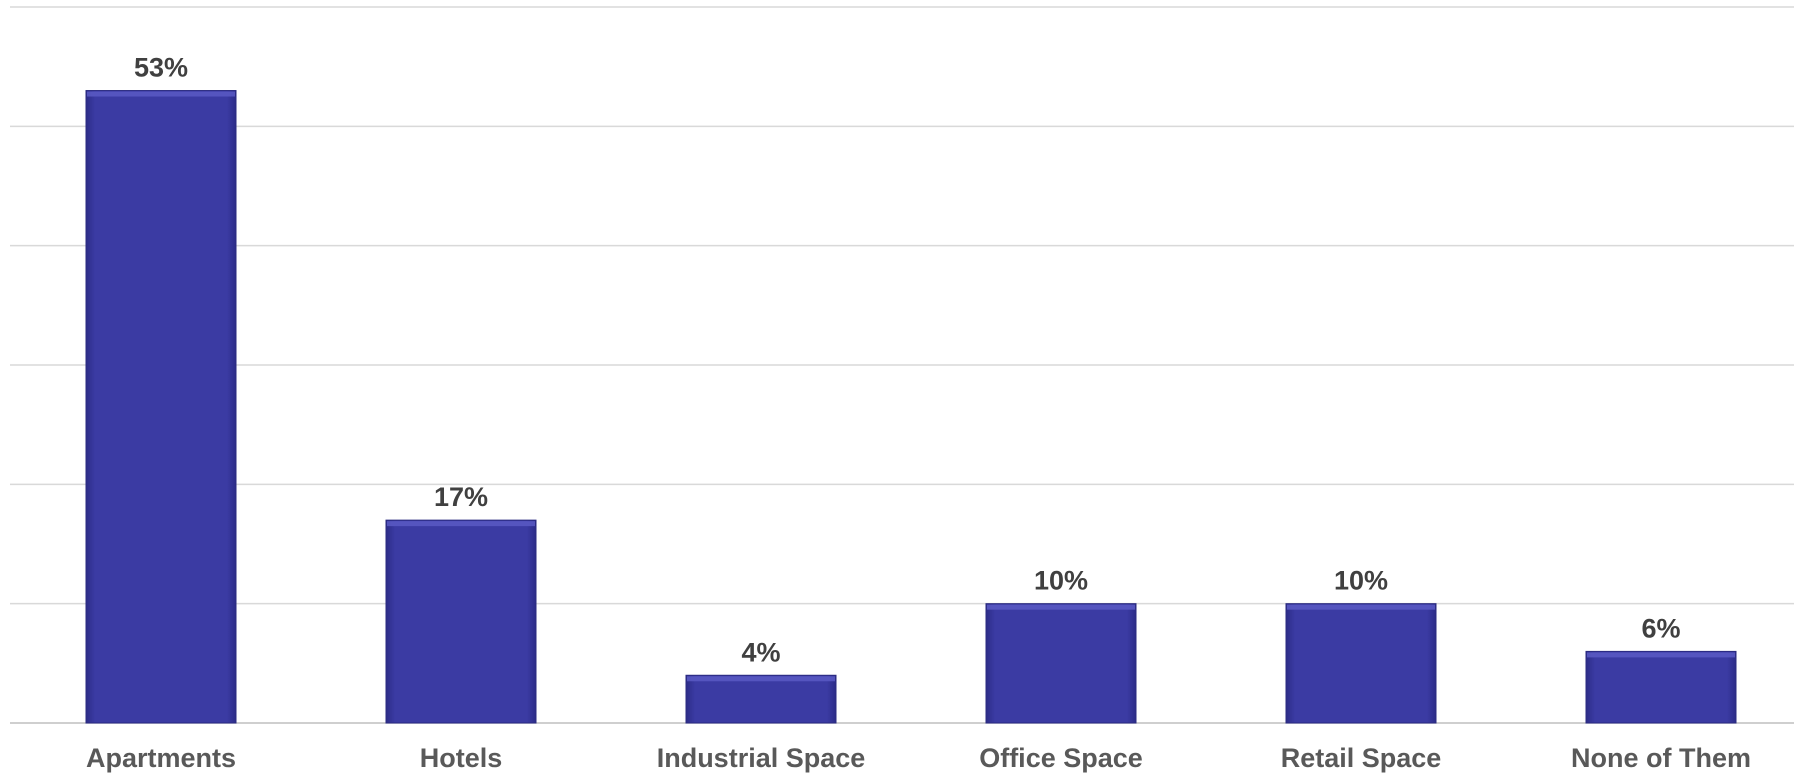 Image resolution: width=1794 pixels, height=775 pixels. What do you see at coordinates (760, 652) in the screenshot?
I see `data-label: 4%` at bounding box center [760, 652].